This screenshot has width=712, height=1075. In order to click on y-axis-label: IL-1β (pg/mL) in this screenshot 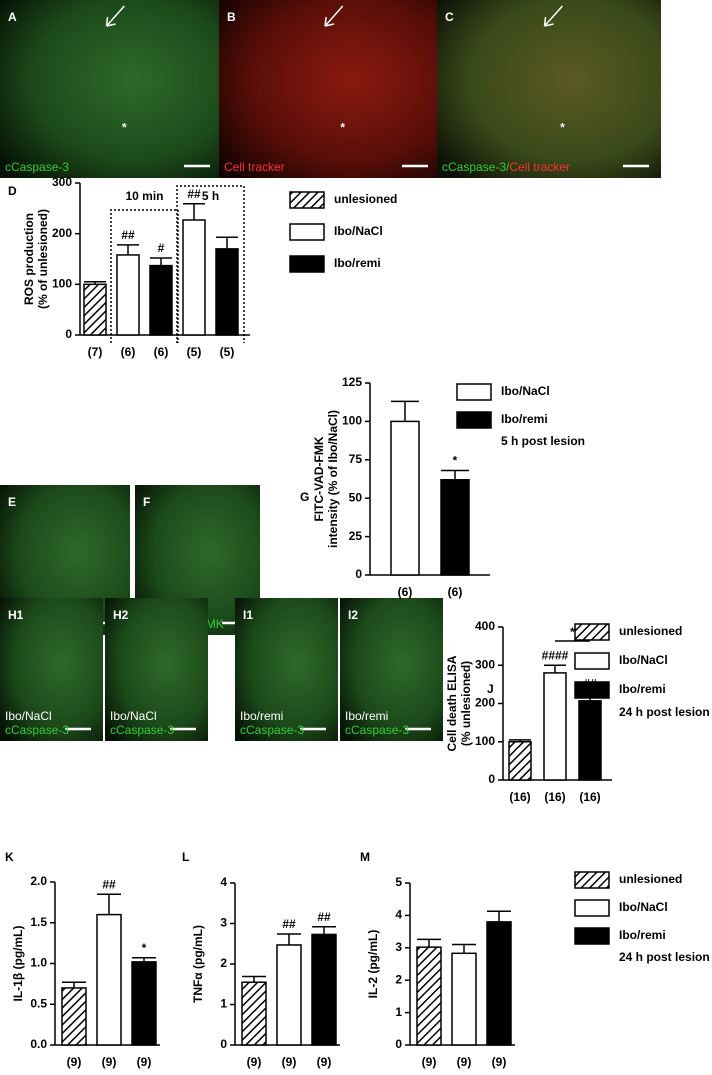, I will do `click(18, 964)`.